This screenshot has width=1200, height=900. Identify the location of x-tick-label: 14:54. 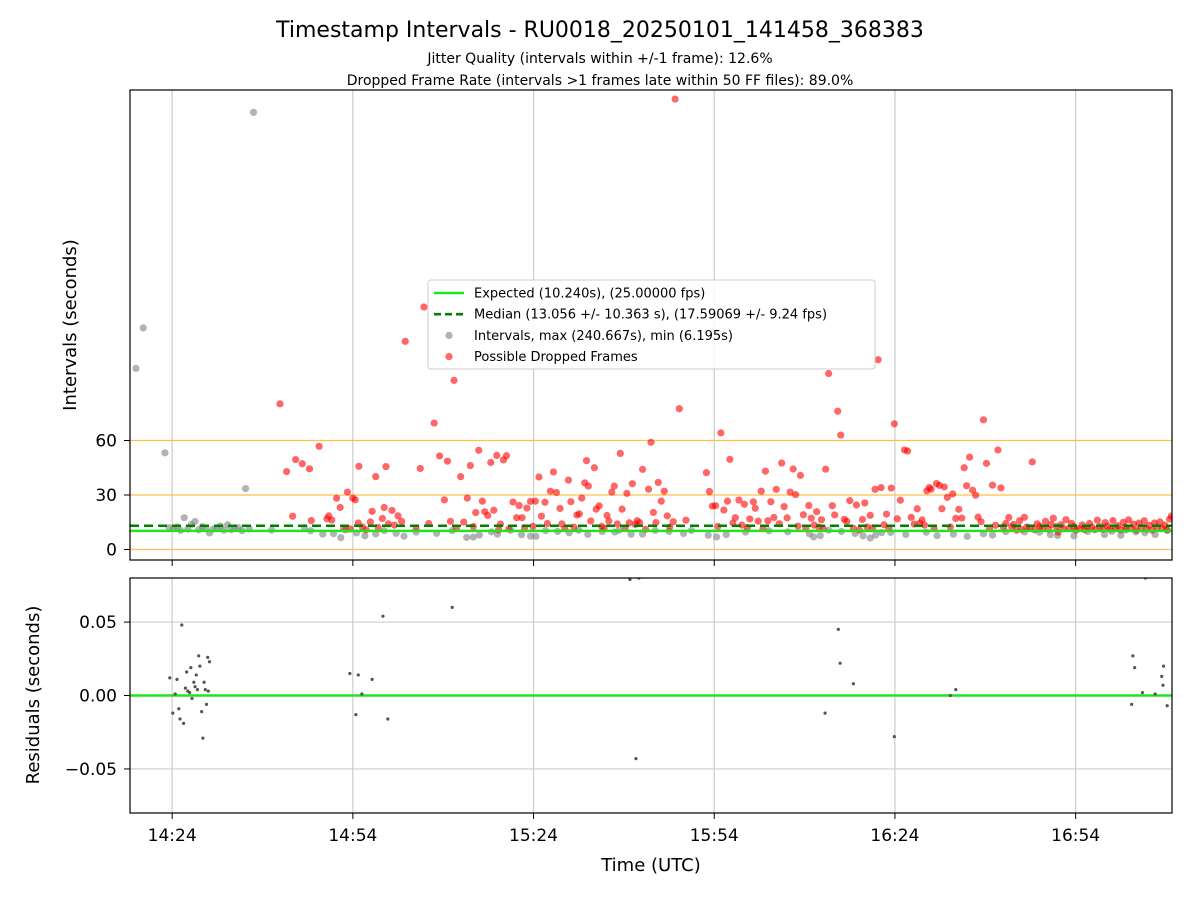
(352, 836).